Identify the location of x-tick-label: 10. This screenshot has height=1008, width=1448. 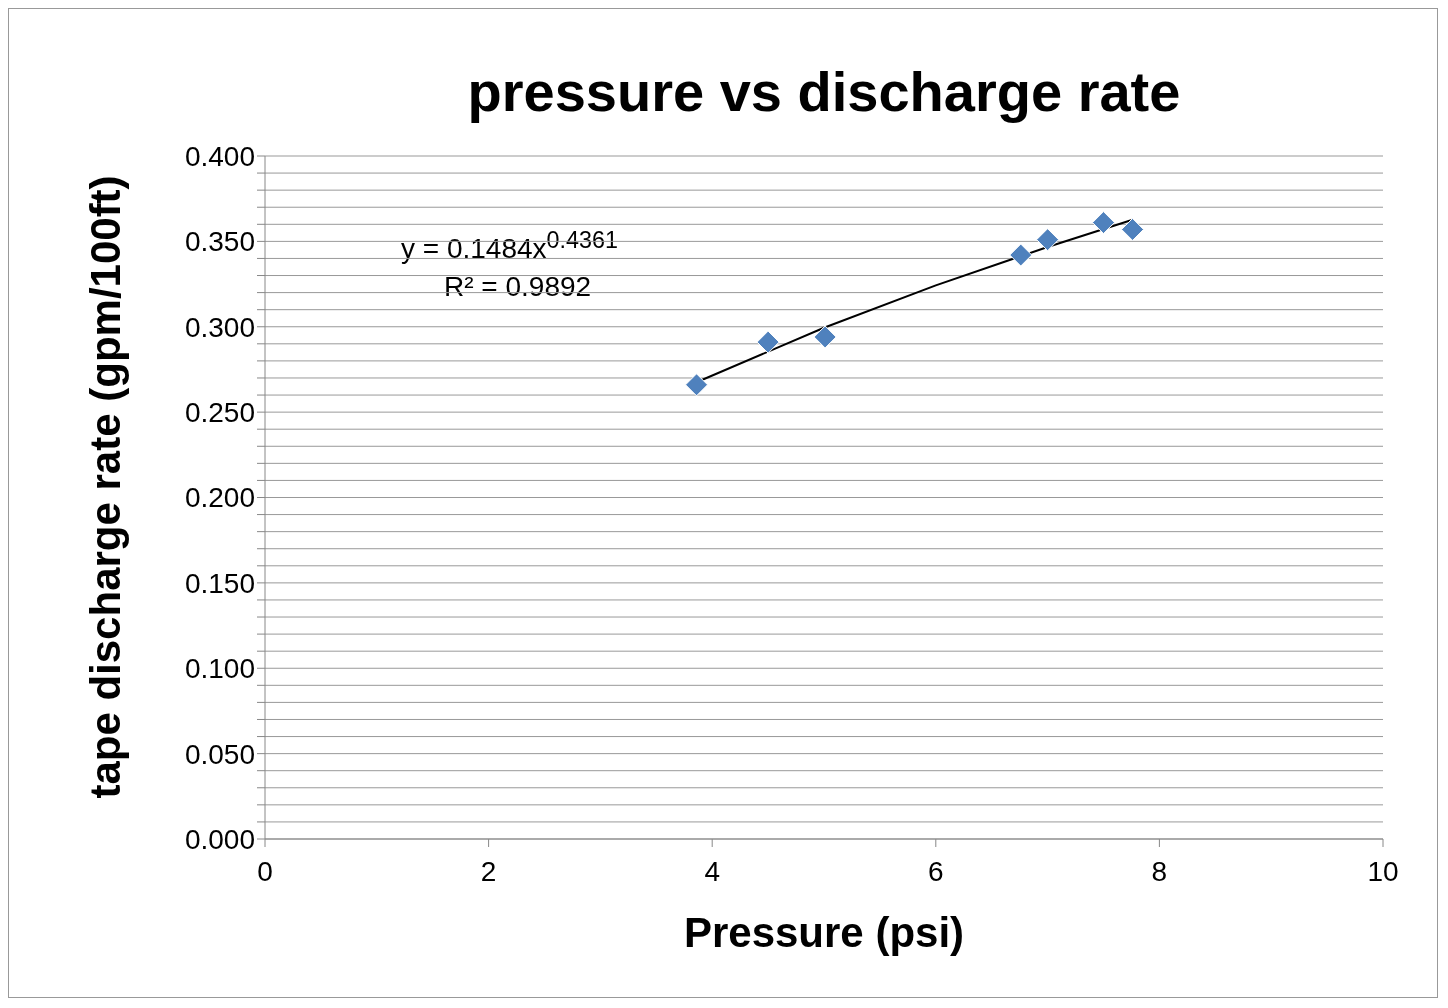
(1383, 871).